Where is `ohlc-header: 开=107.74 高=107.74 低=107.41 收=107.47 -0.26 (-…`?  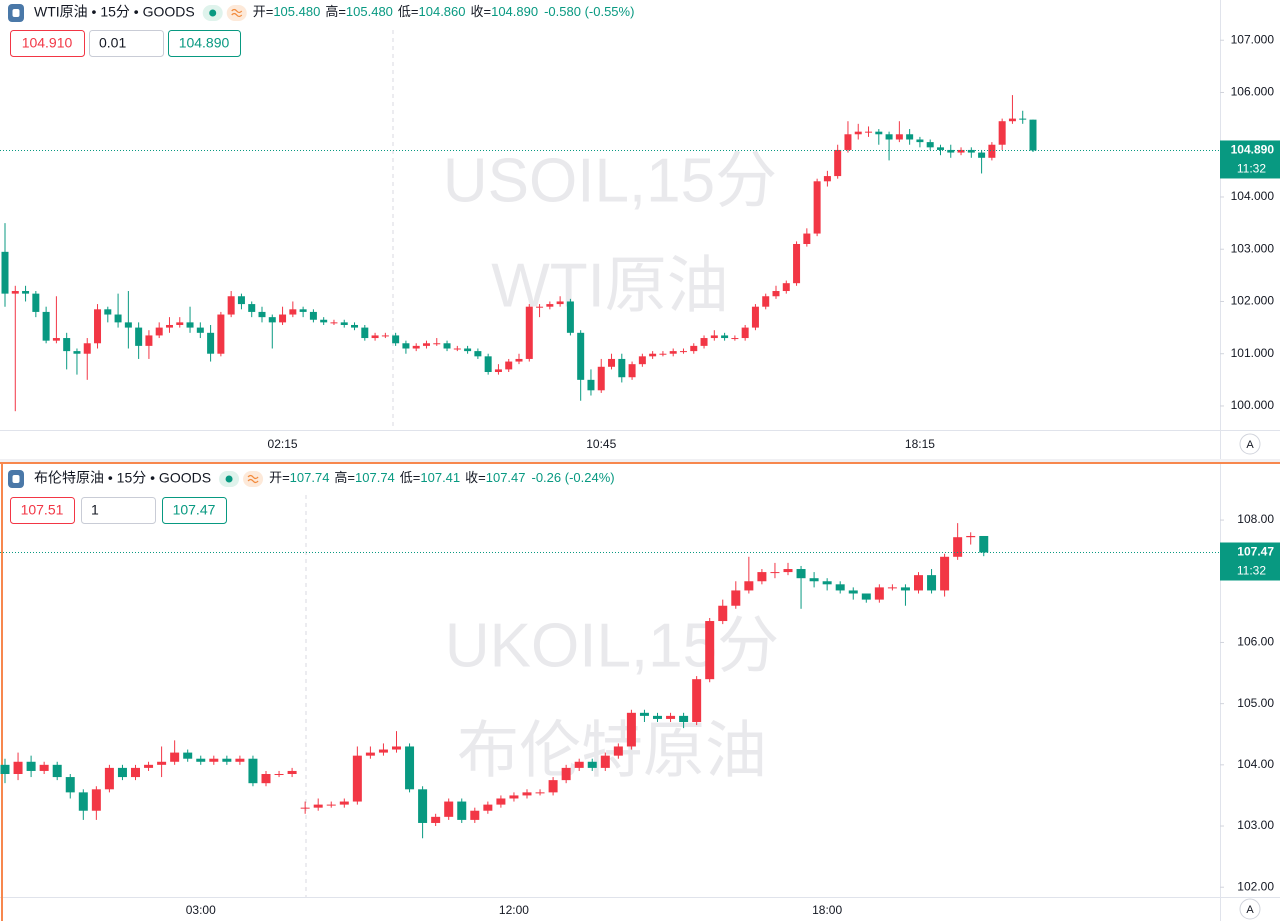 ohlc-header: 开=107.74 高=107.74 低=107.41 收=107.47 -0.26 (-… is located at coordinates (442, 477).